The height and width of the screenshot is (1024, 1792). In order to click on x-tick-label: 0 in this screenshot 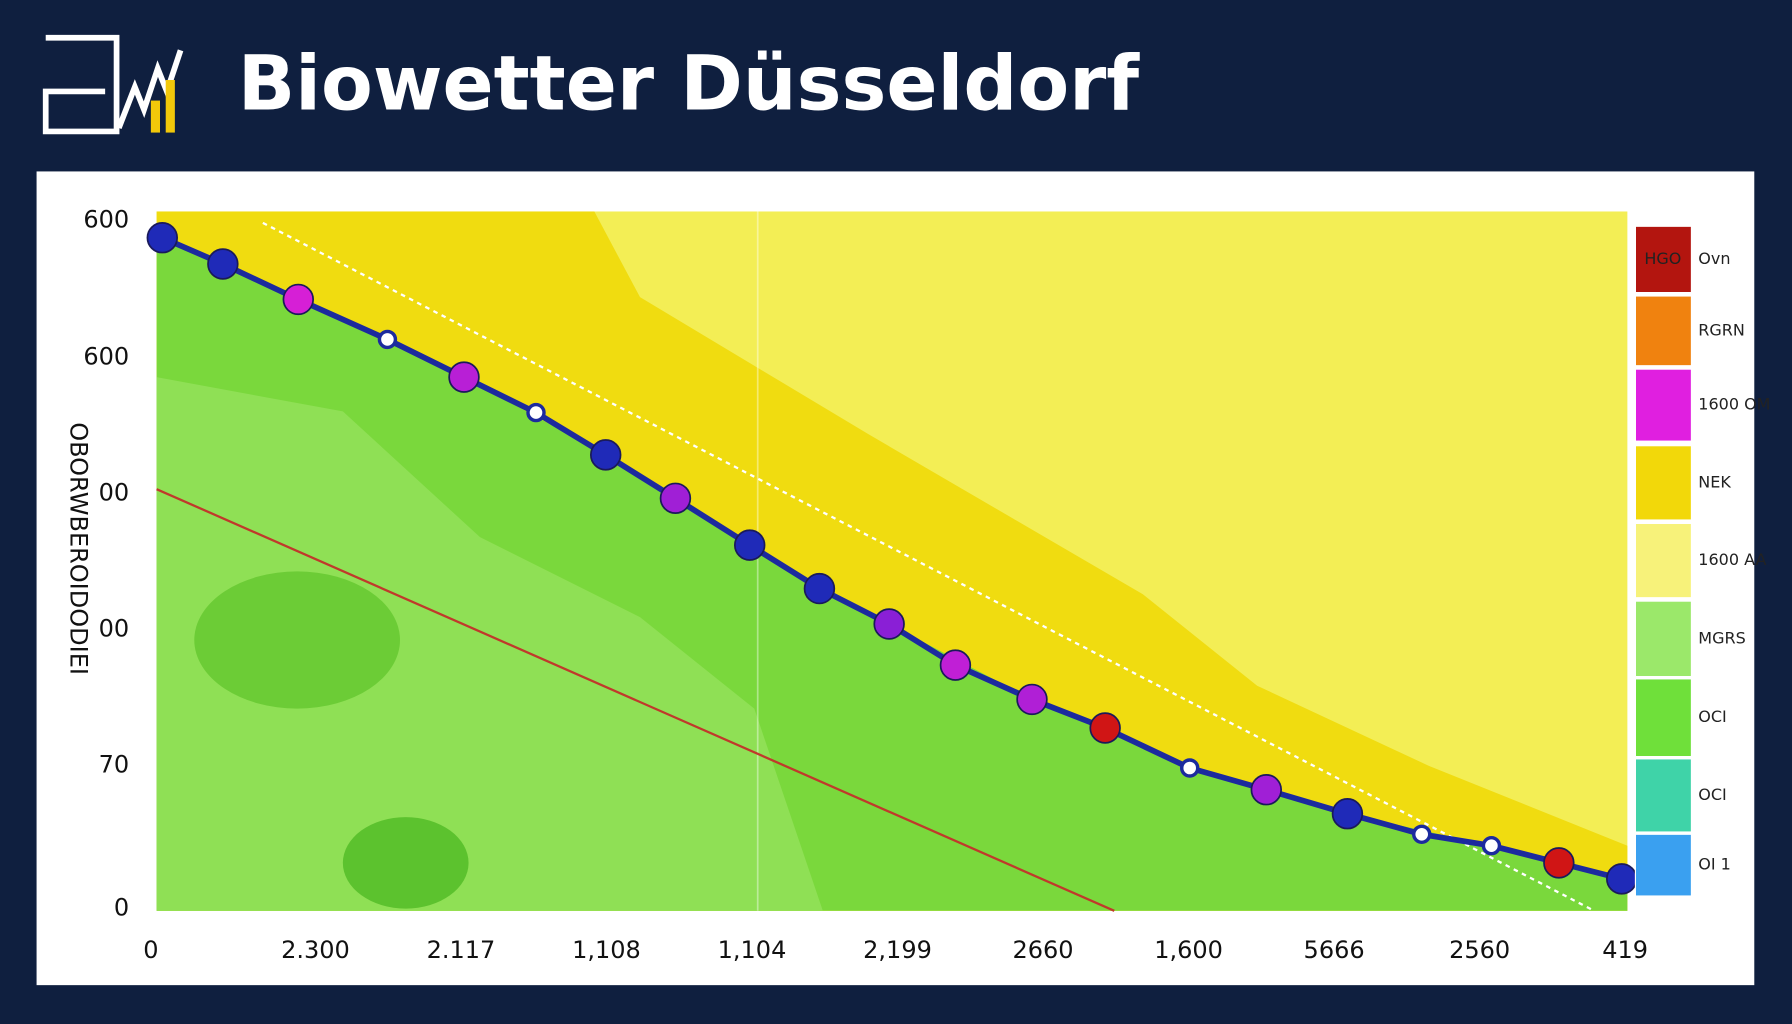, I will do `click(150, 950)`.